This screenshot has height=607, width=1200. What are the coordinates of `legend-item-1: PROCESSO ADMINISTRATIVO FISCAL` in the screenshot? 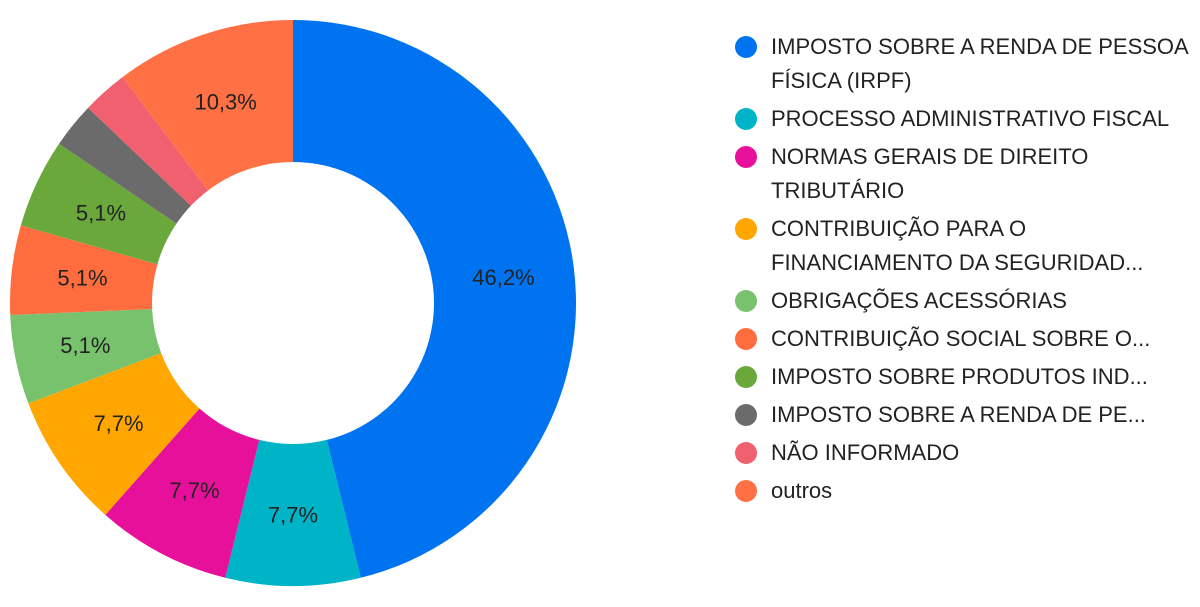 It's located at (962, 119).